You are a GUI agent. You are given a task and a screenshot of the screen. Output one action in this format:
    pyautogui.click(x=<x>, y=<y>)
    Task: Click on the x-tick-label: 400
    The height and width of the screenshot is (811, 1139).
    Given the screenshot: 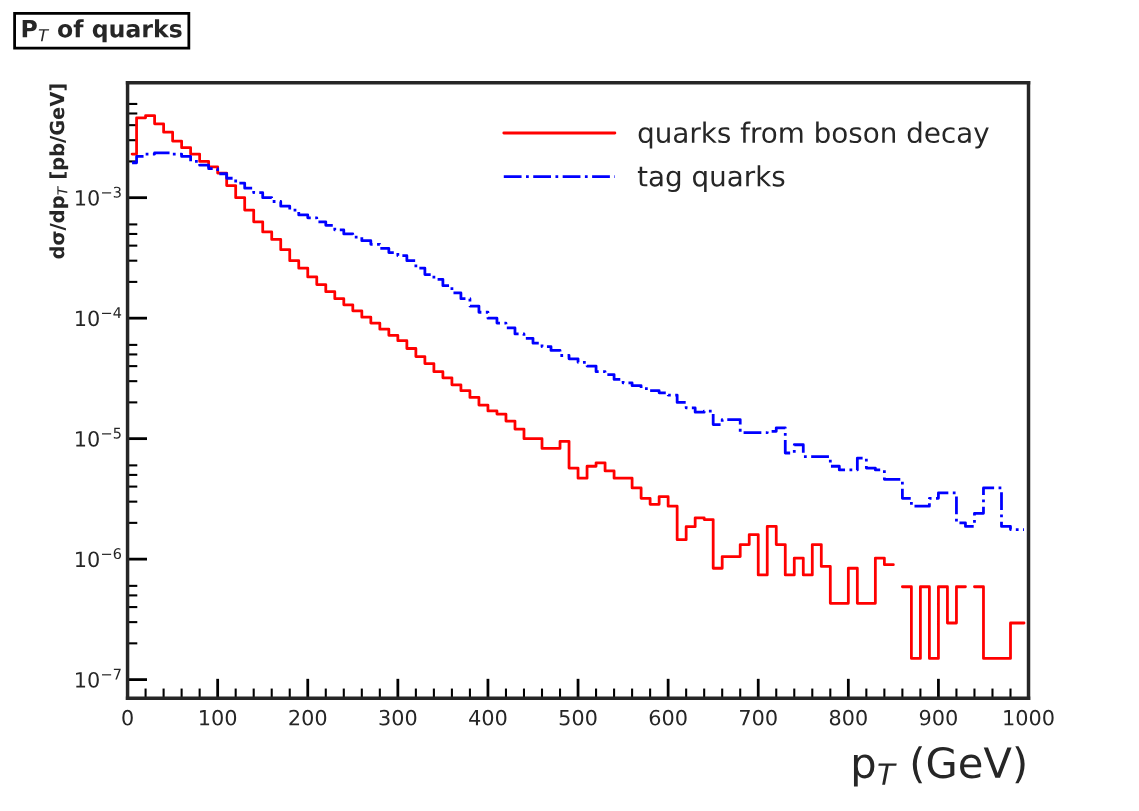 What is the action you would take?
    pyautogui.click(x=488, y=717)
    